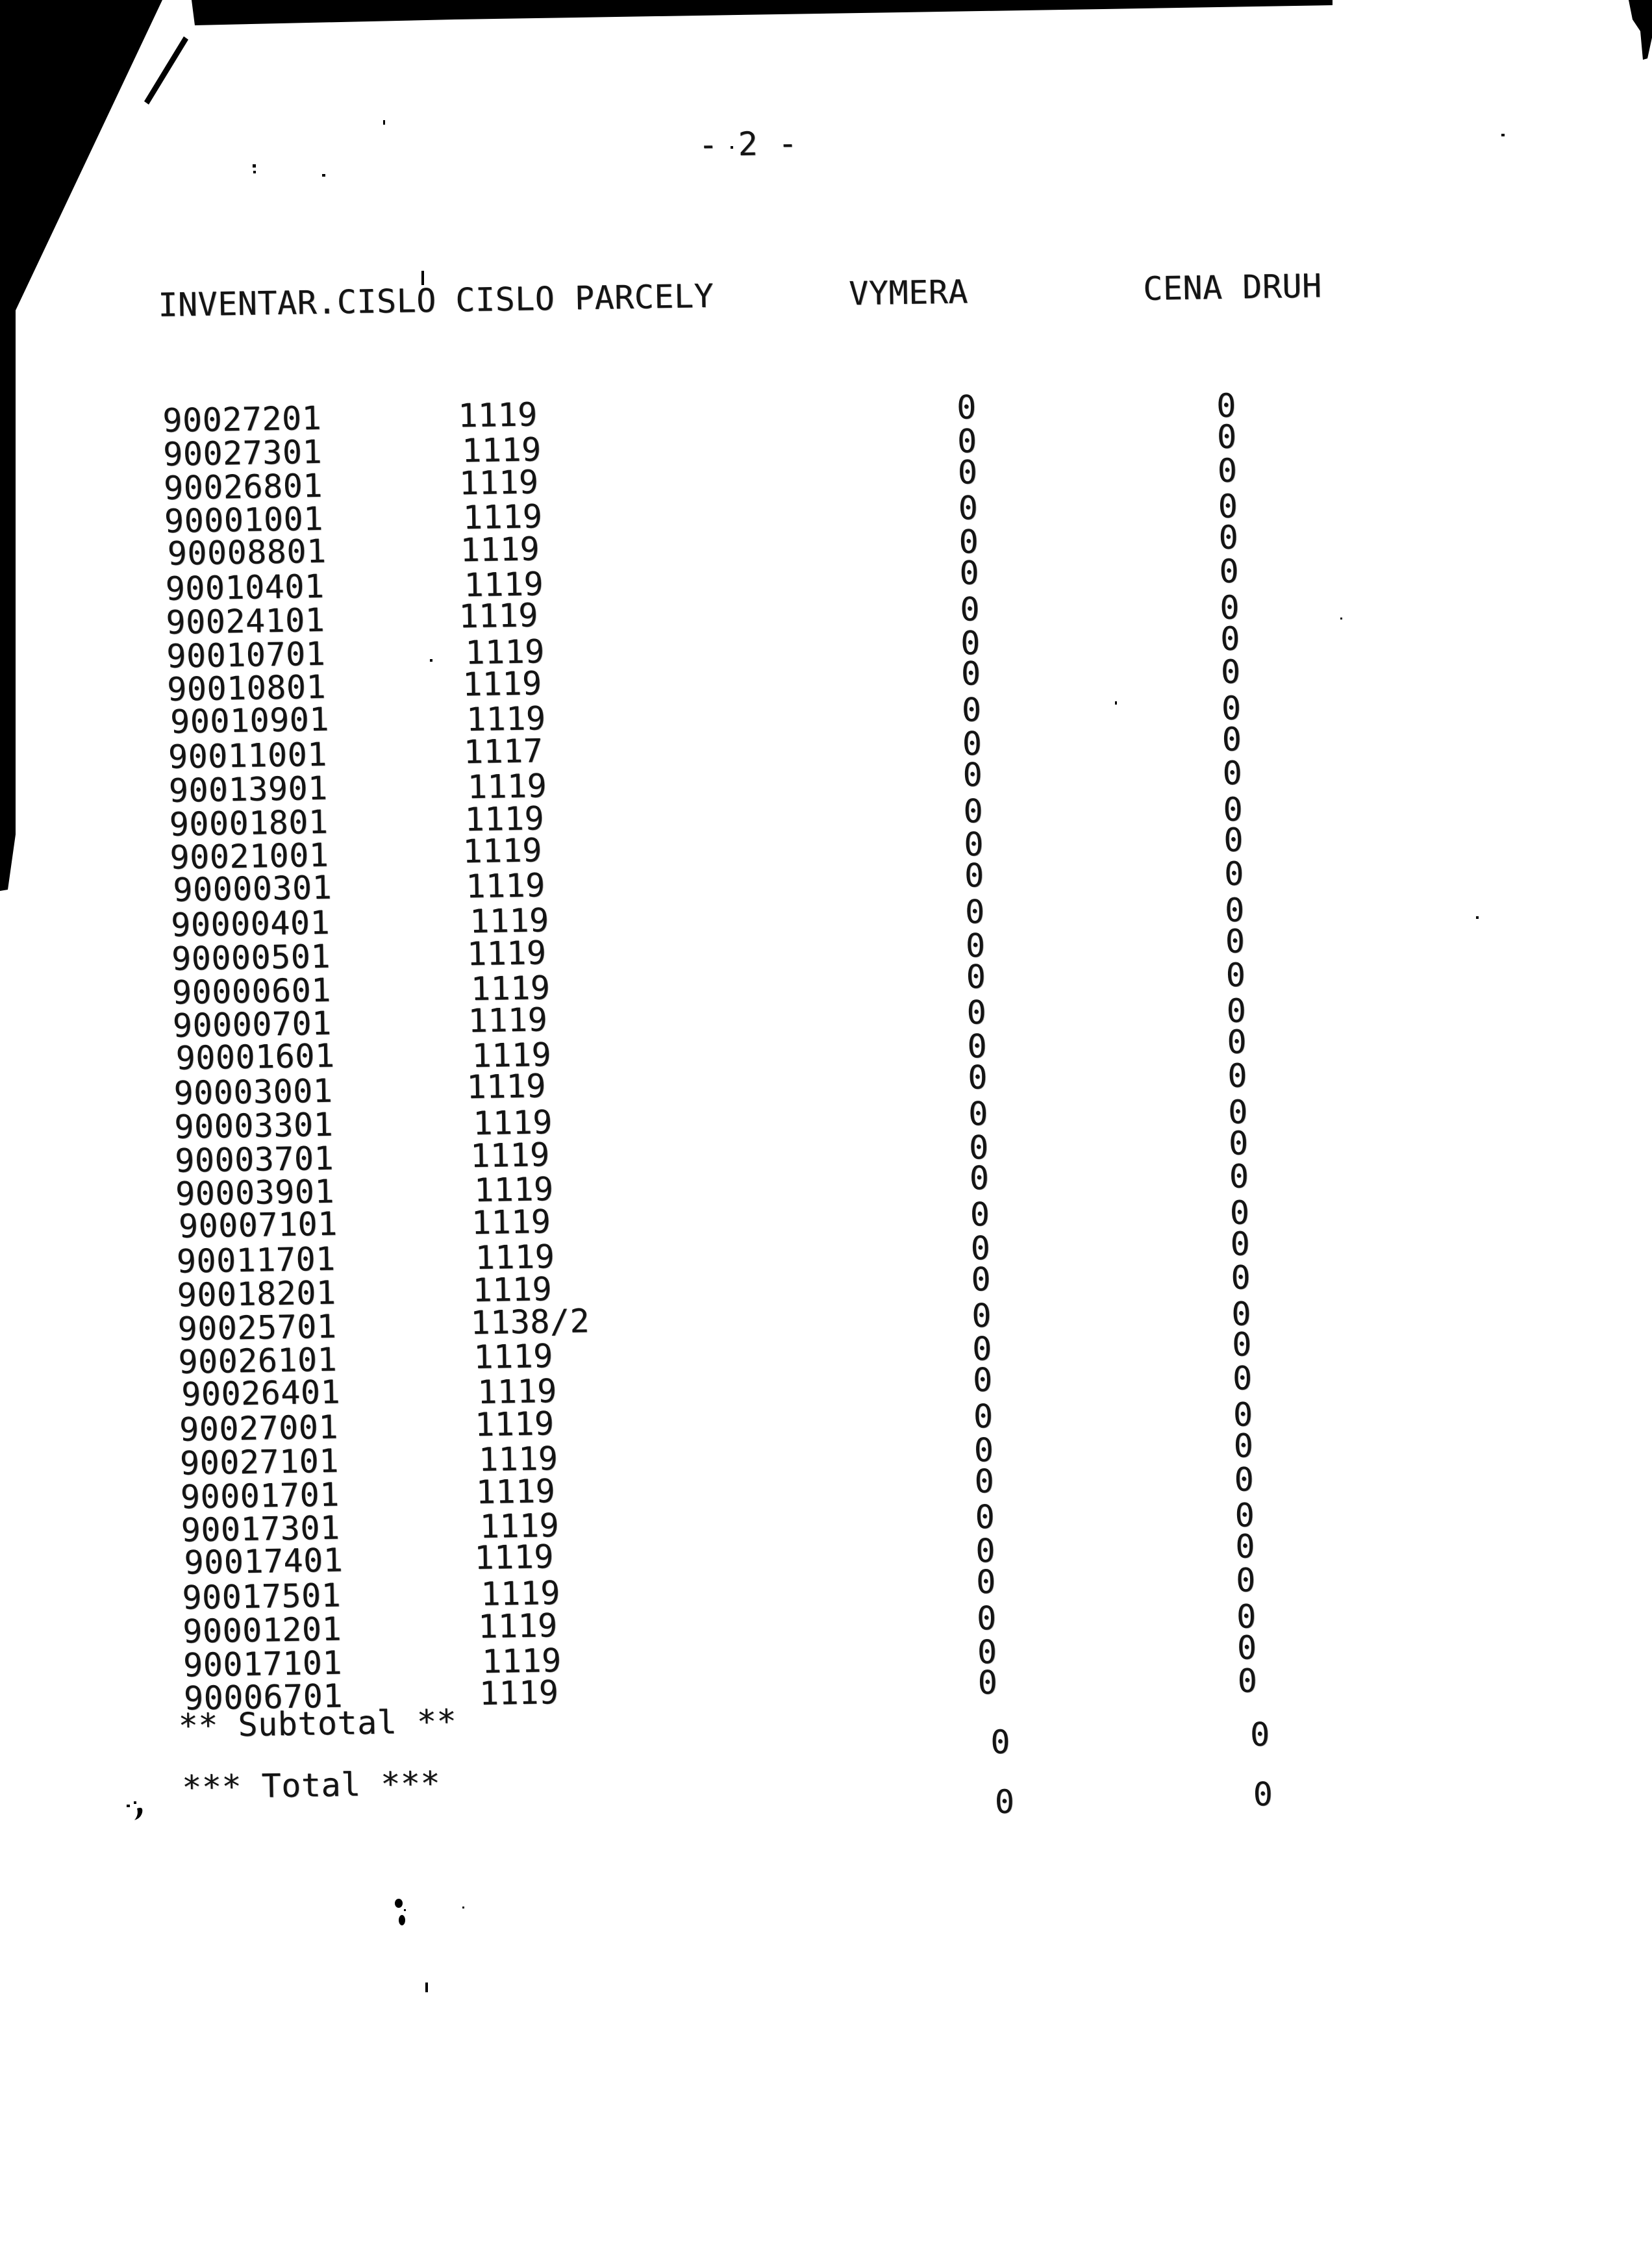 This screenshot has width=1652, height=2252. Describe the element at coordinates (246, 655) in the screenshot. I see `inventar-number-cell: 90010701` at that location.